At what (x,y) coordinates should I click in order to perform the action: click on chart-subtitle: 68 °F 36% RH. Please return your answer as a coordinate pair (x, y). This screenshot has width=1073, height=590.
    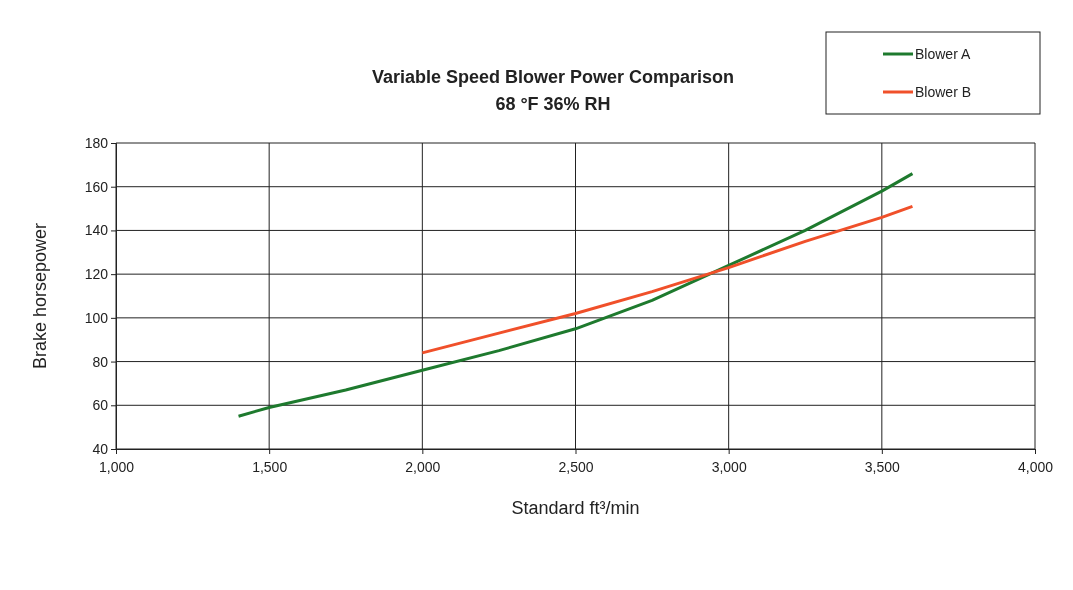
    Looking at the image, I should click on (553, 104).